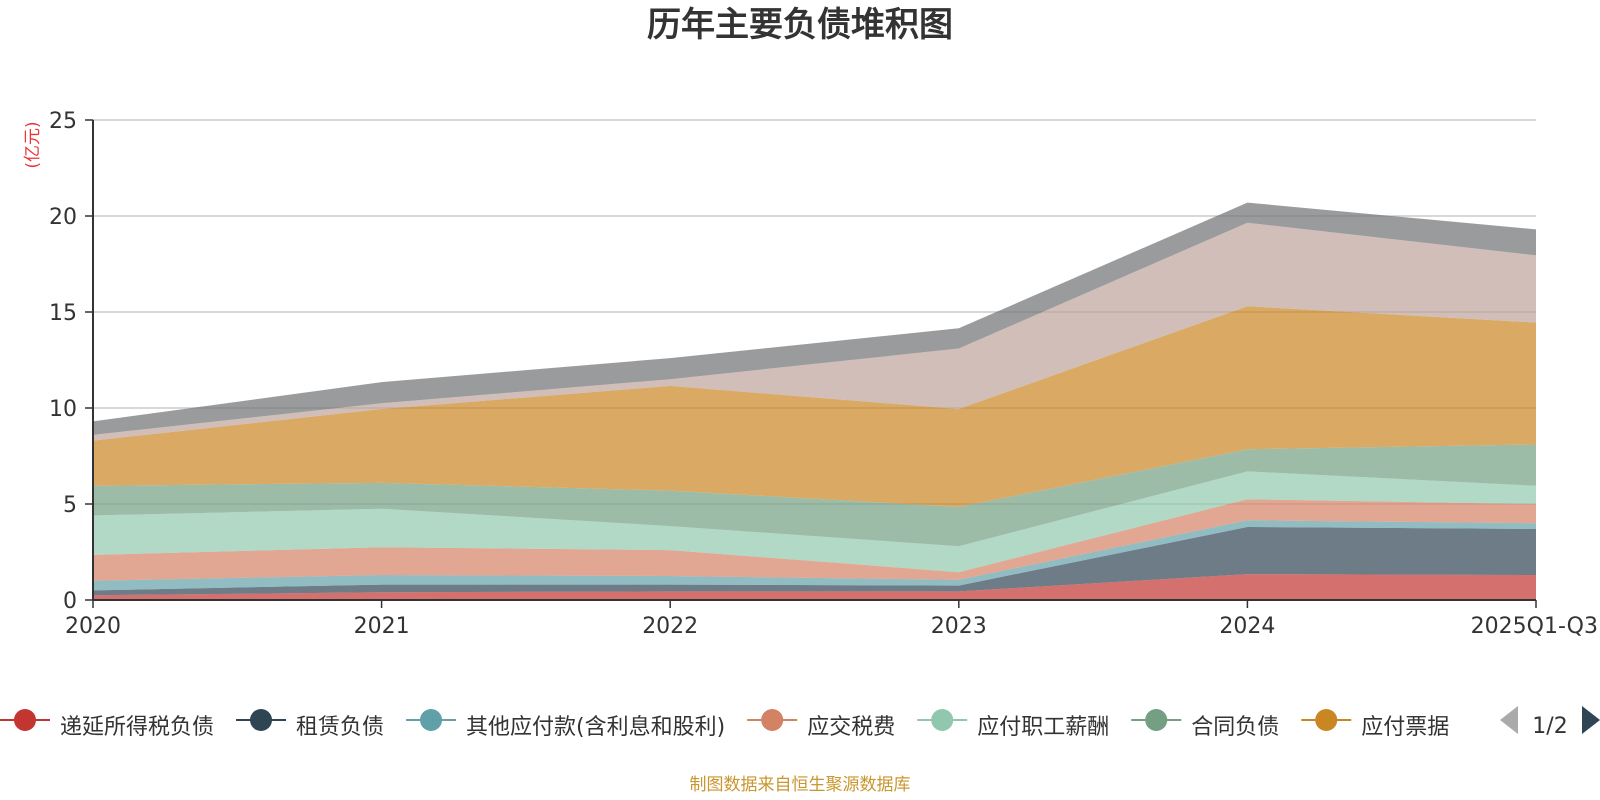  I want to click on legend-item-0: 递延所得税负债, so click(107, 724).